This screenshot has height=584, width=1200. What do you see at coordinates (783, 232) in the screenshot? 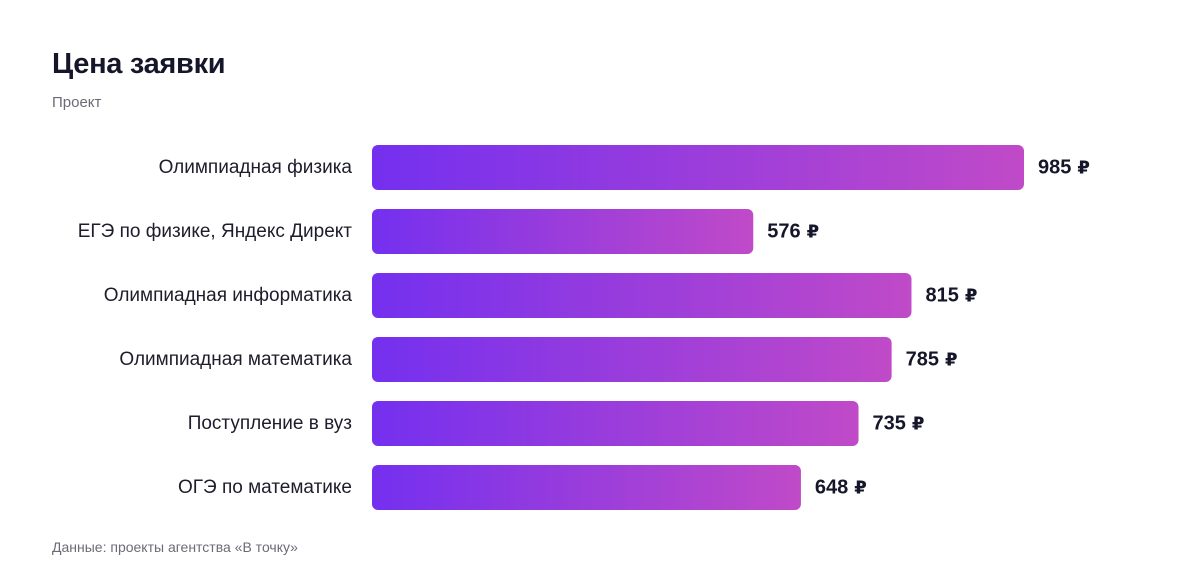
I see `value-number: 576` at bounding box center [783, 232].